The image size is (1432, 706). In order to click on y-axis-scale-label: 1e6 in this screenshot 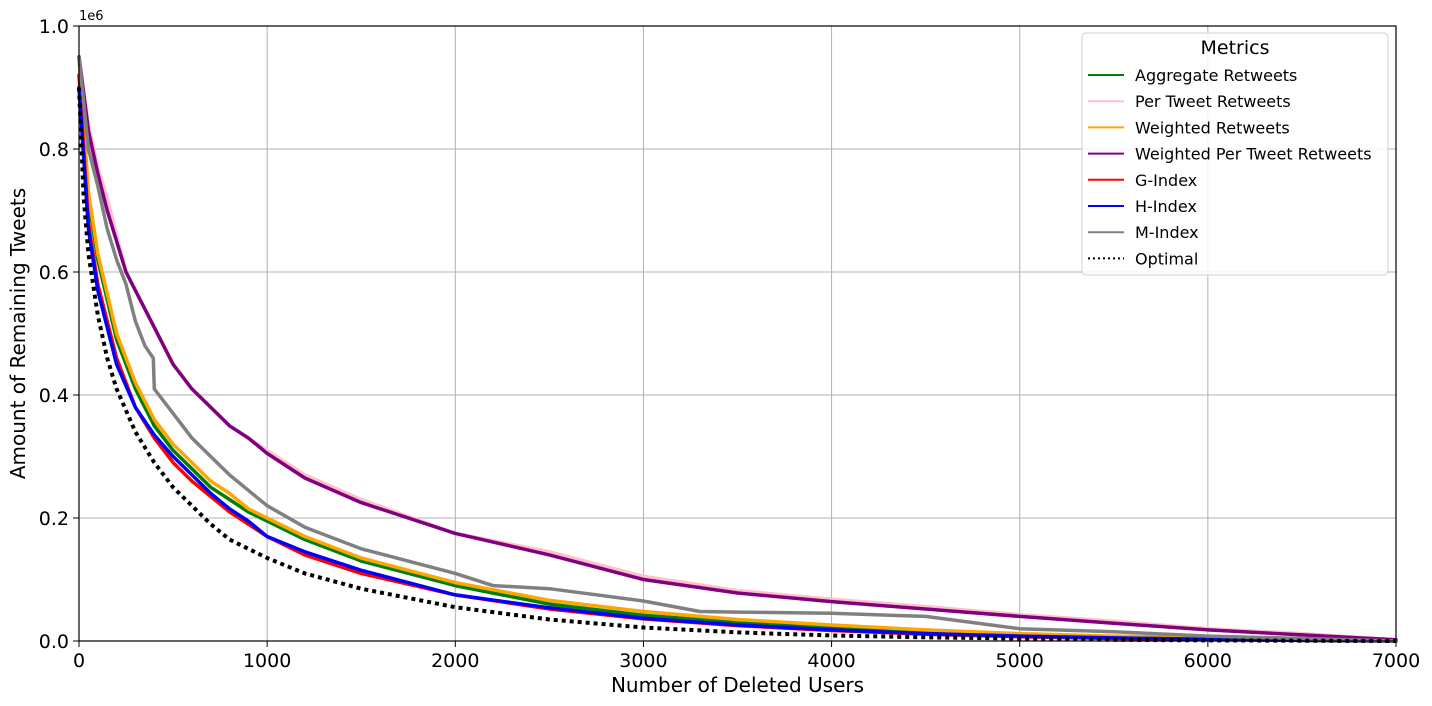, I will do `click(91, 16)`.